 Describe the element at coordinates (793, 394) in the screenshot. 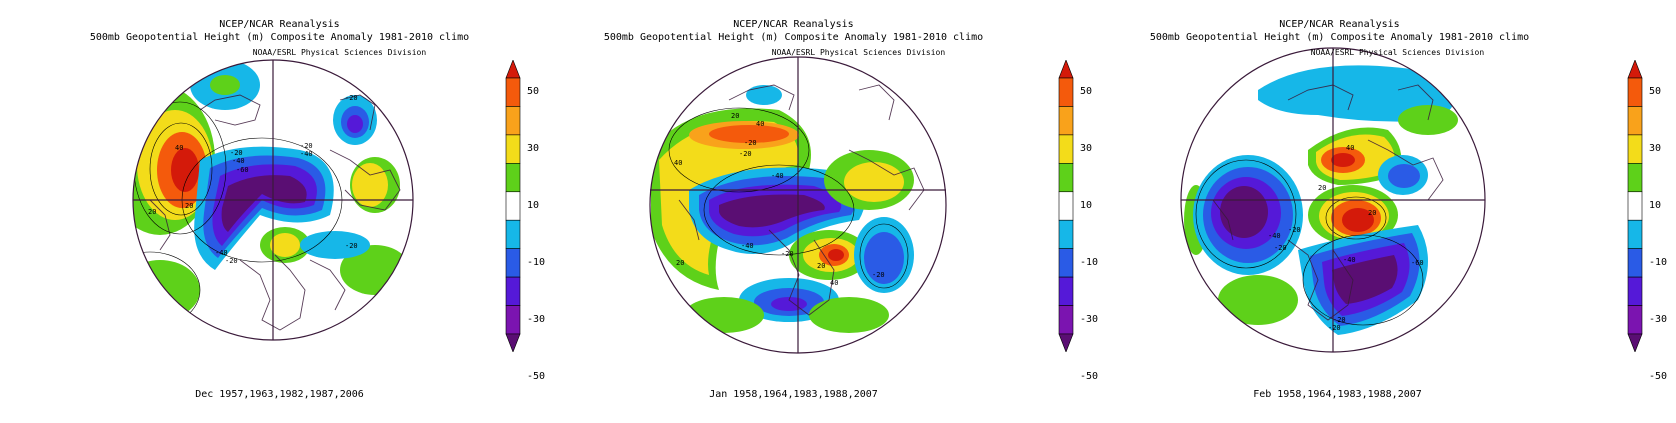

I see `map-caption: Jan 1958,1964,1983,1988,2007` at that location.